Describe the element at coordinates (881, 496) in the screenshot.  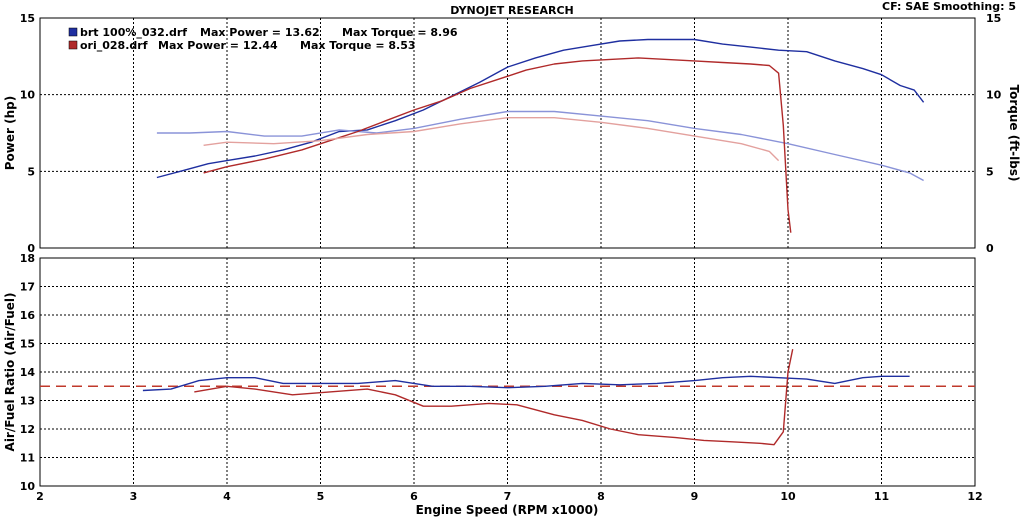
I see `x-tick-label: 11` at that location.